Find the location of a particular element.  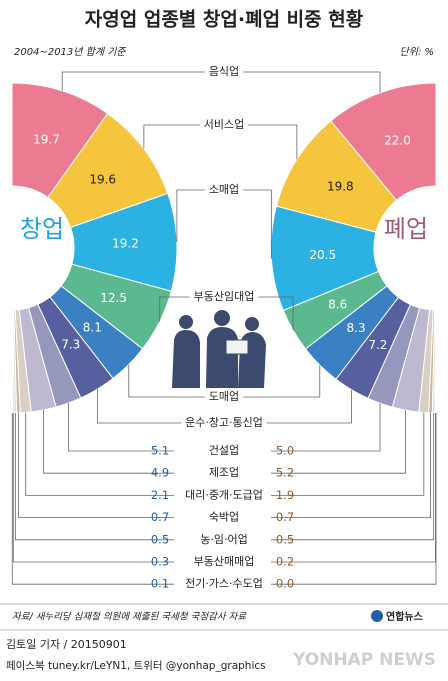

category-label: 건설업 is located at coordinates (224, 450).